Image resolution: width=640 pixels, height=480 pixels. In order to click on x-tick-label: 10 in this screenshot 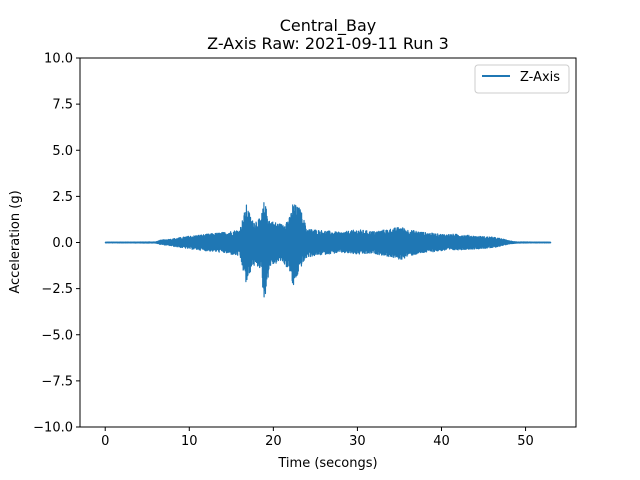, I will do `click(189, 441)`.